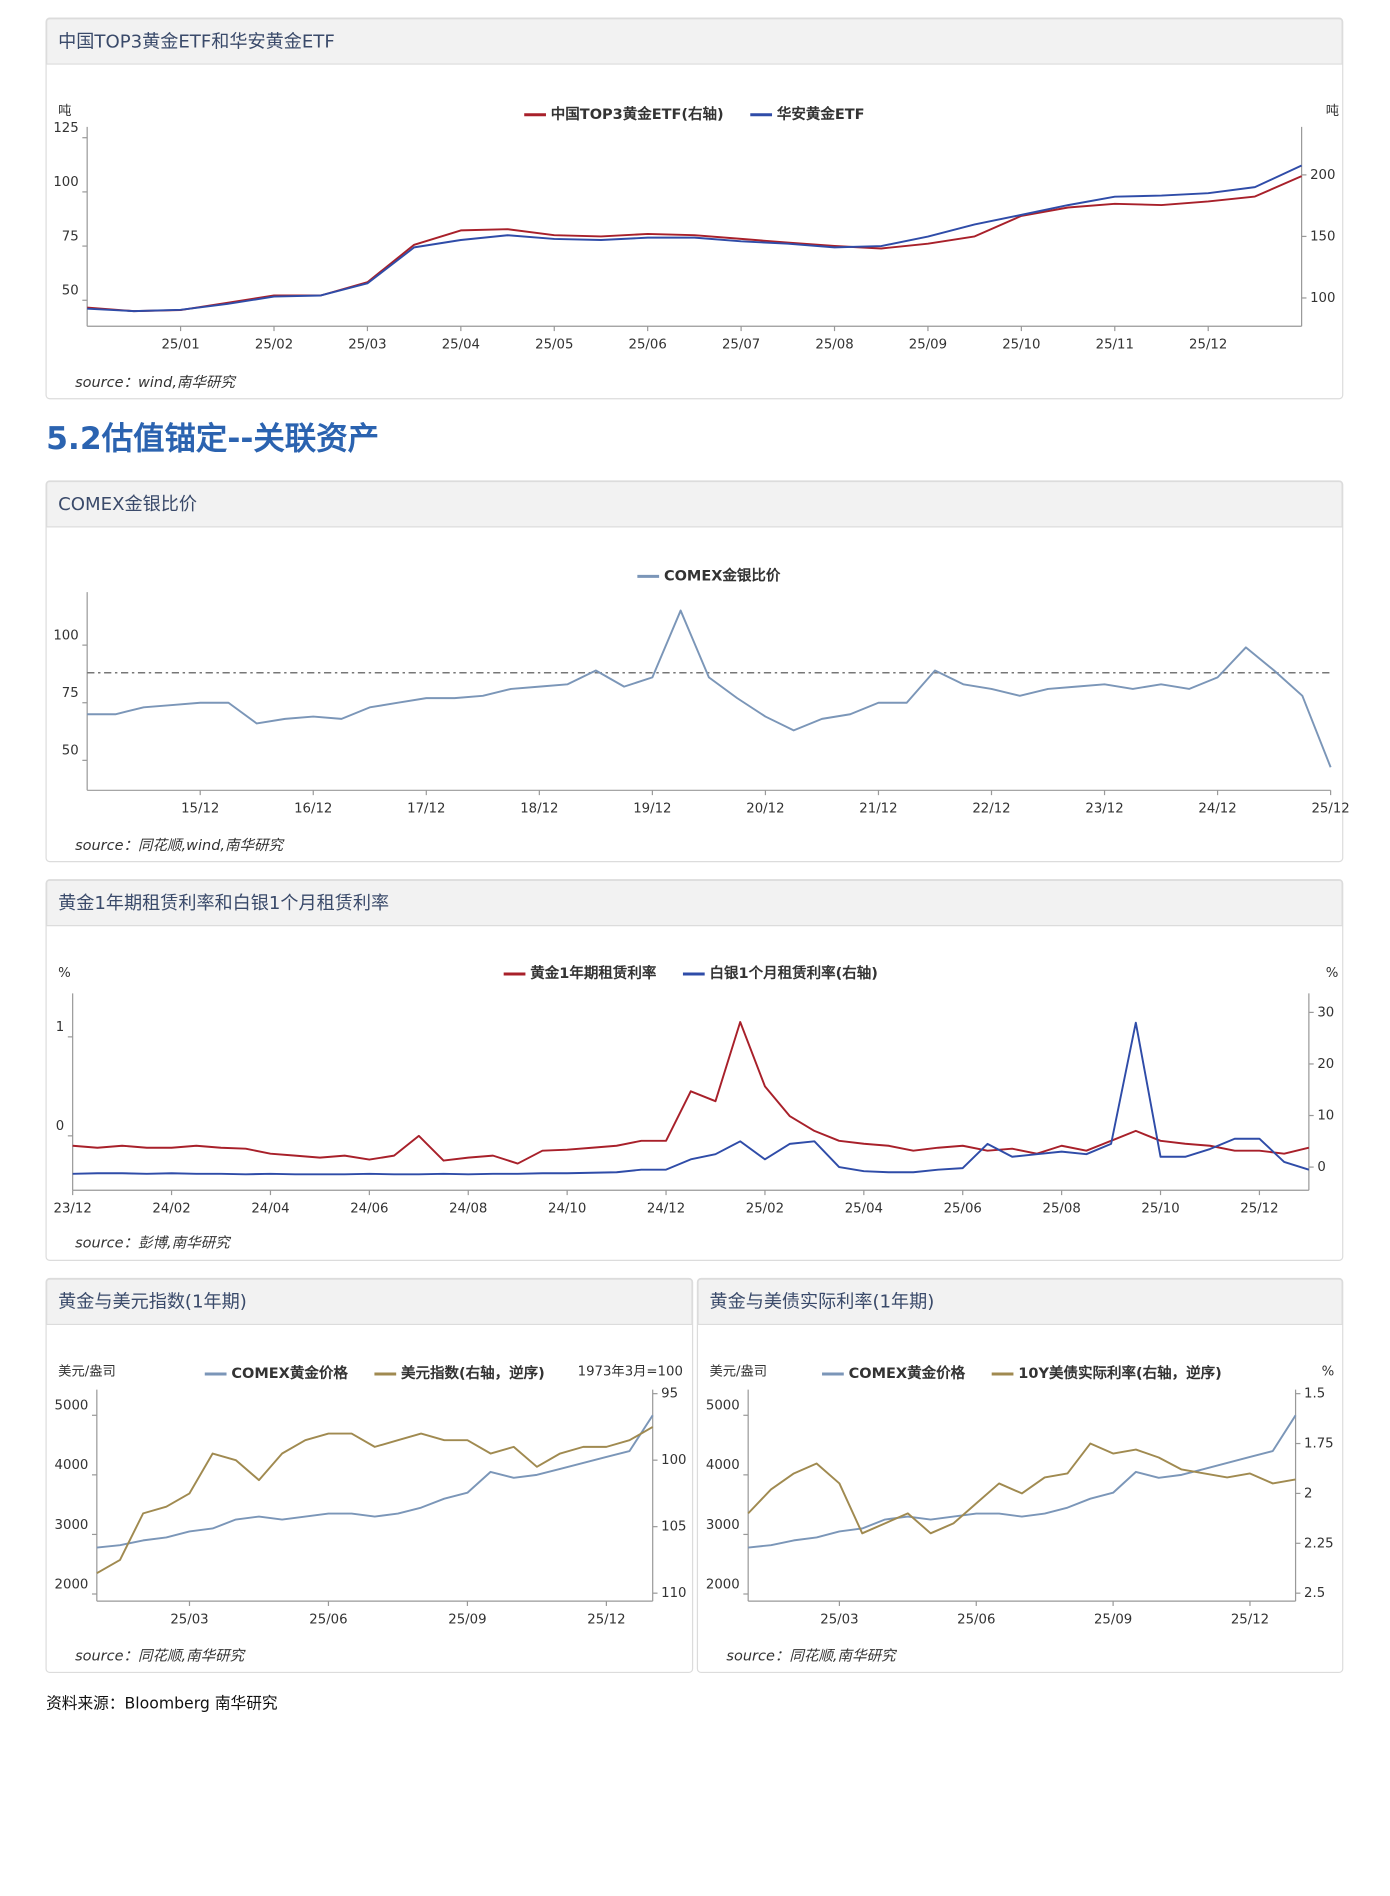  What do you see at coordinates (1321, 1167) in the screenshot?
I see `y2-tick-label: 0` at bounding box center [1321, 1167].